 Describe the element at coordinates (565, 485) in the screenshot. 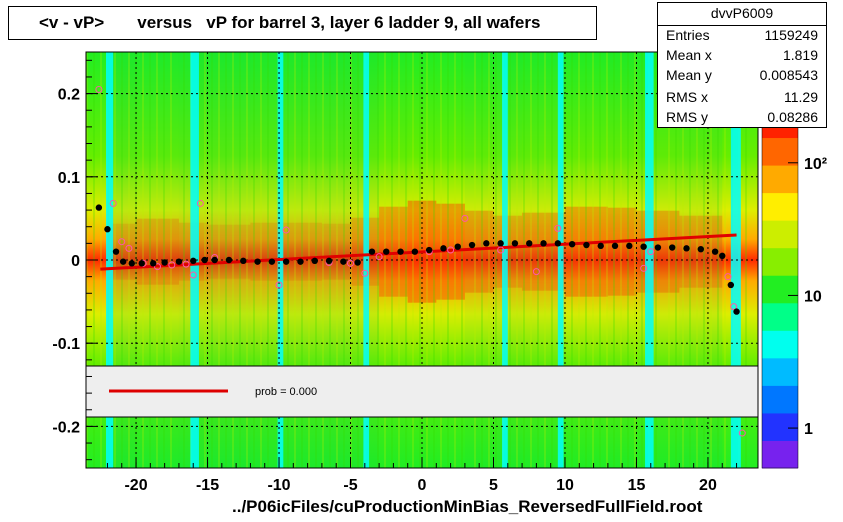

I see `x-tick-label: 10` at that location.